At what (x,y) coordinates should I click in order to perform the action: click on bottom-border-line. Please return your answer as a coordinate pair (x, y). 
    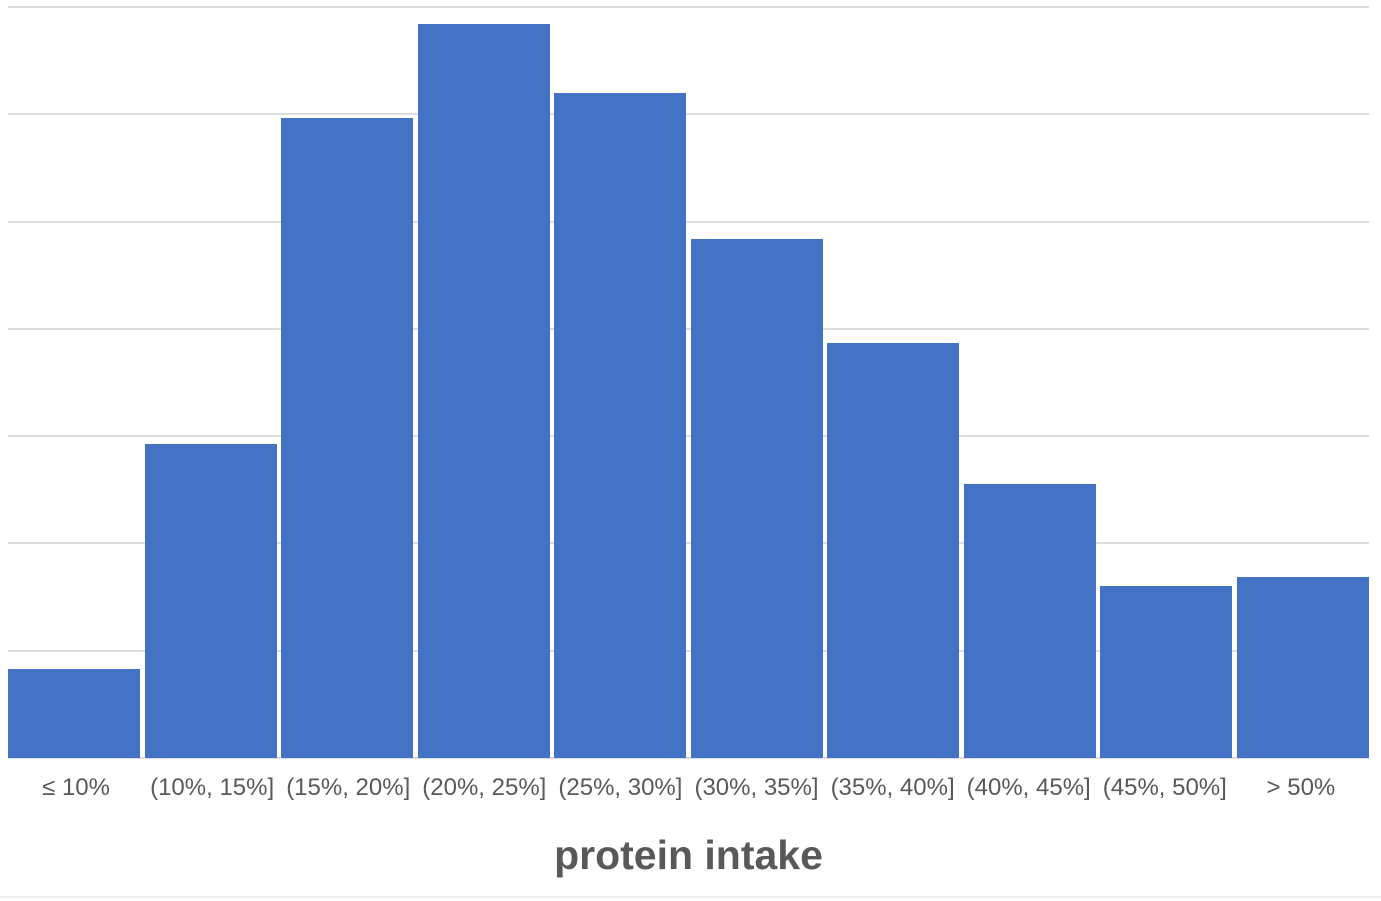
    Looking at the image, I should click on (690, 897).